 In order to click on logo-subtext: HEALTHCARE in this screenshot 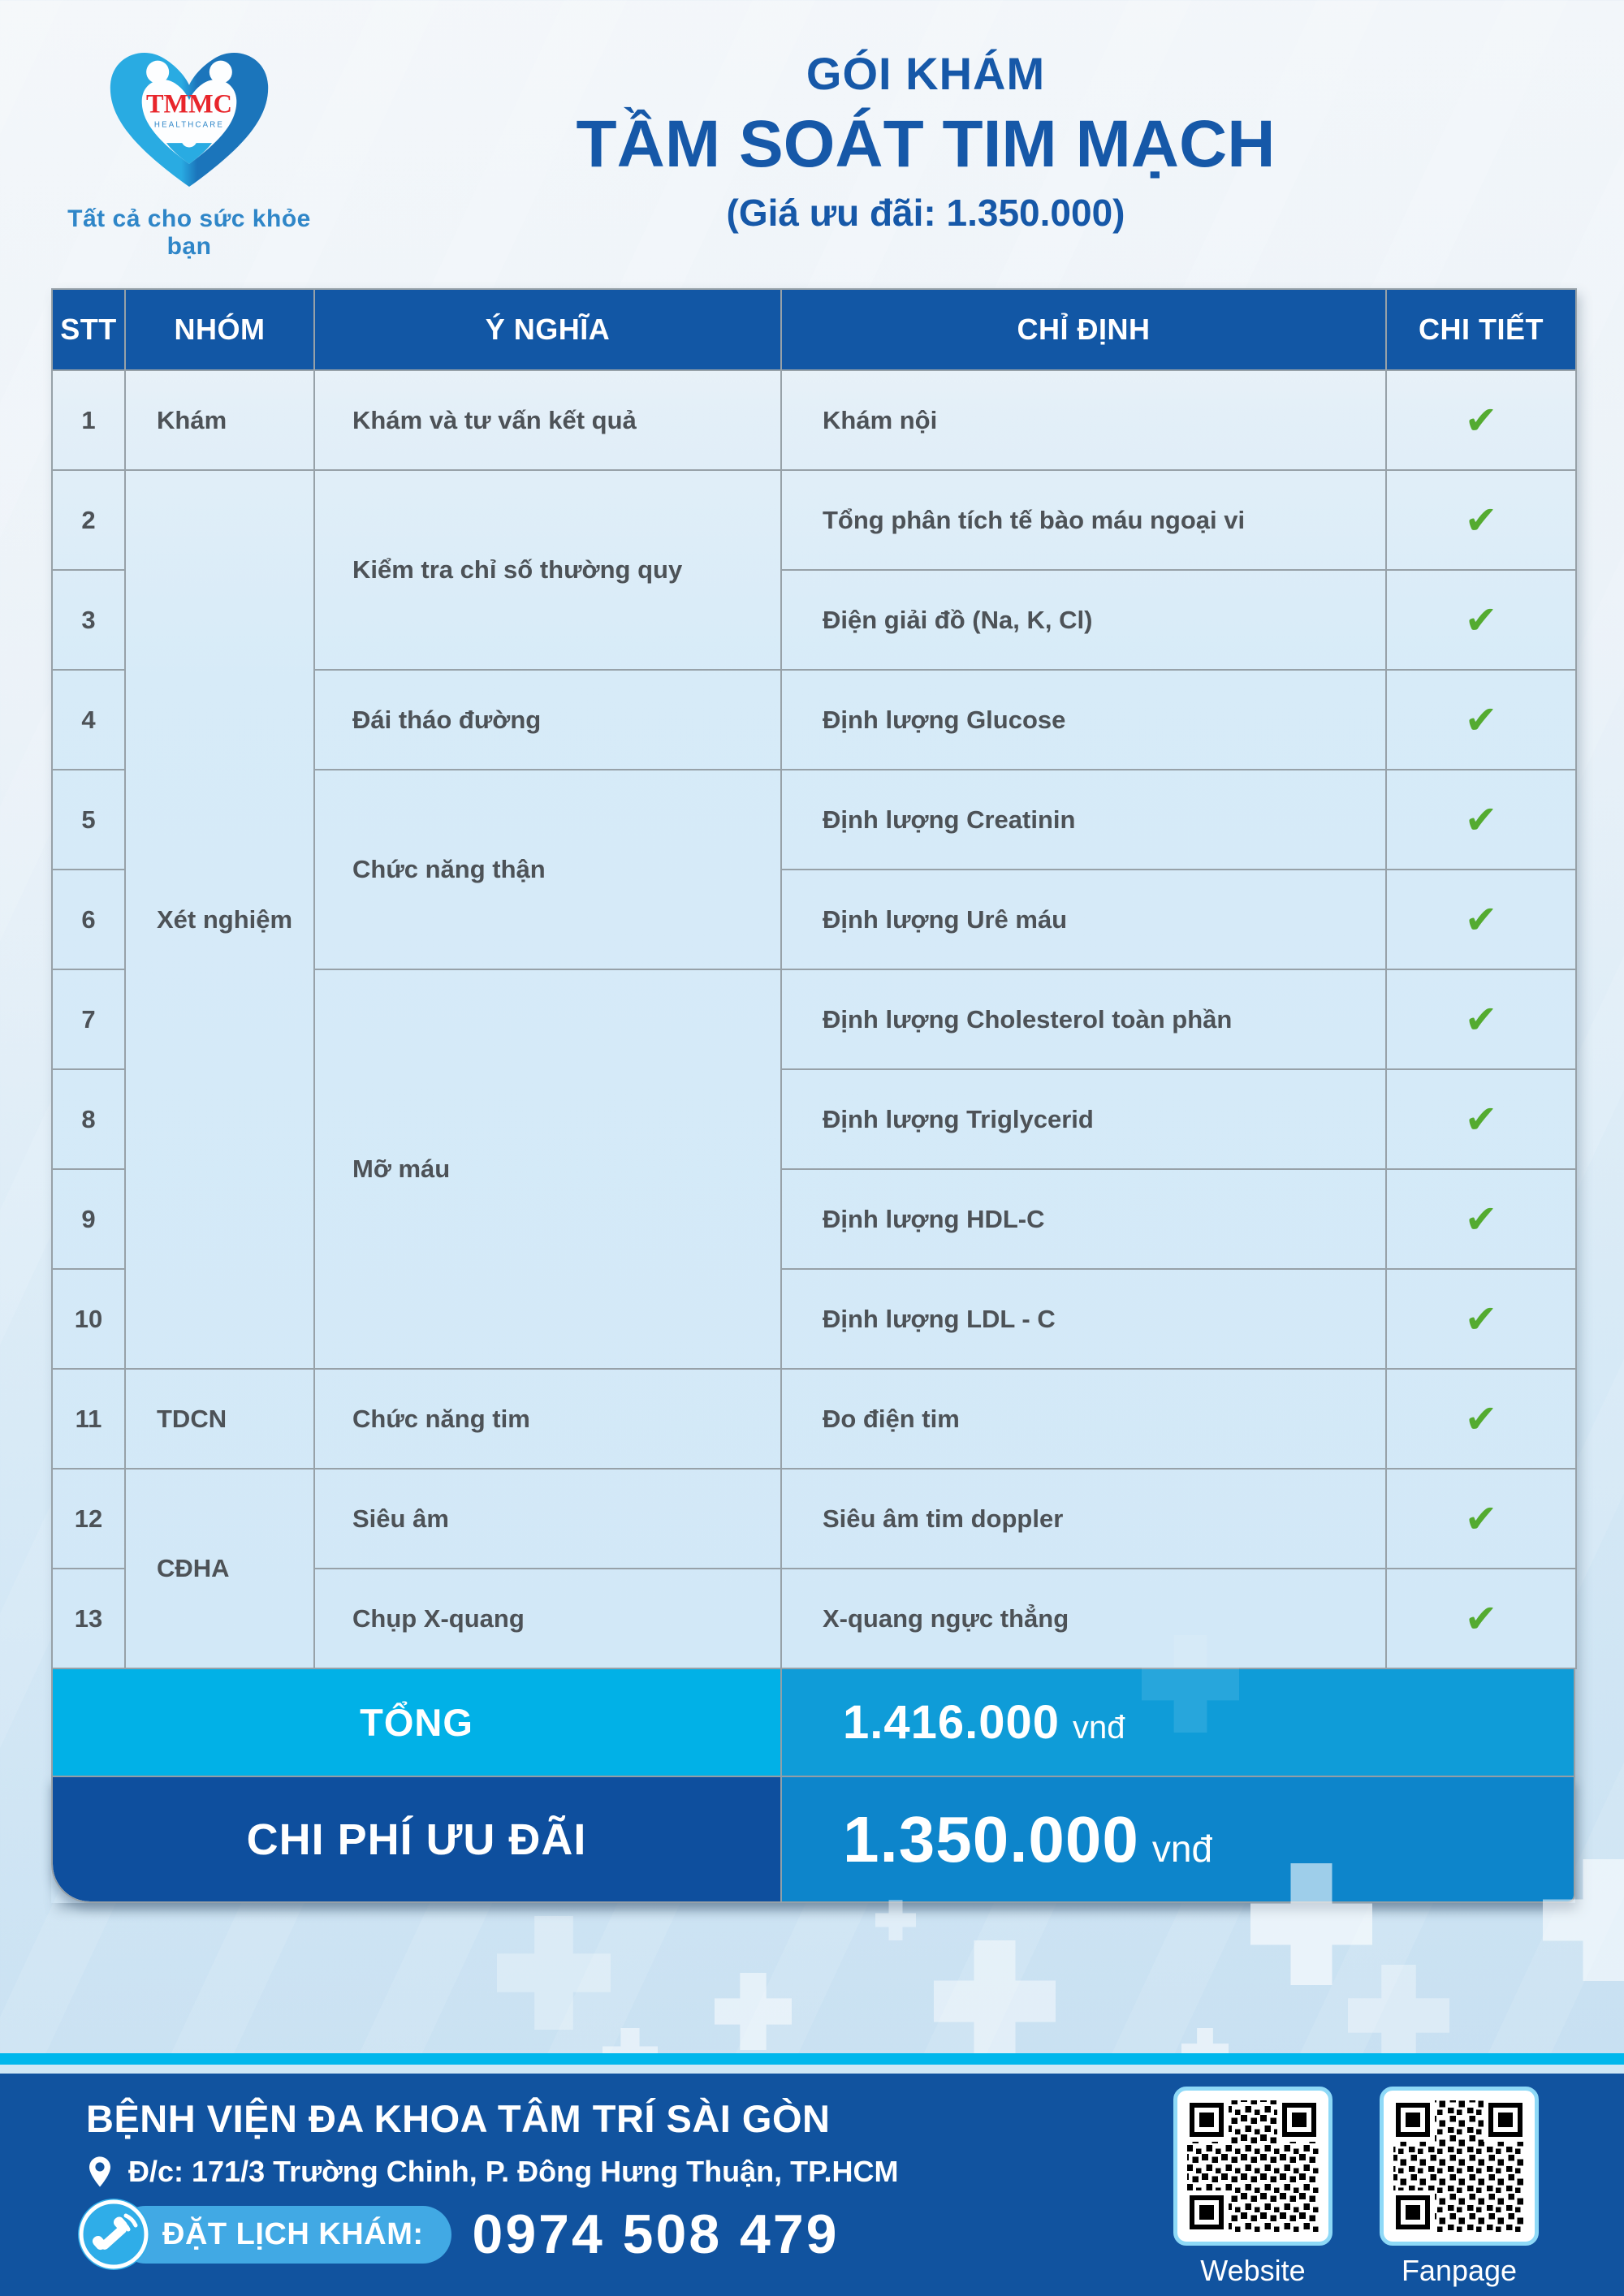, I will do `click(189, 125)`.